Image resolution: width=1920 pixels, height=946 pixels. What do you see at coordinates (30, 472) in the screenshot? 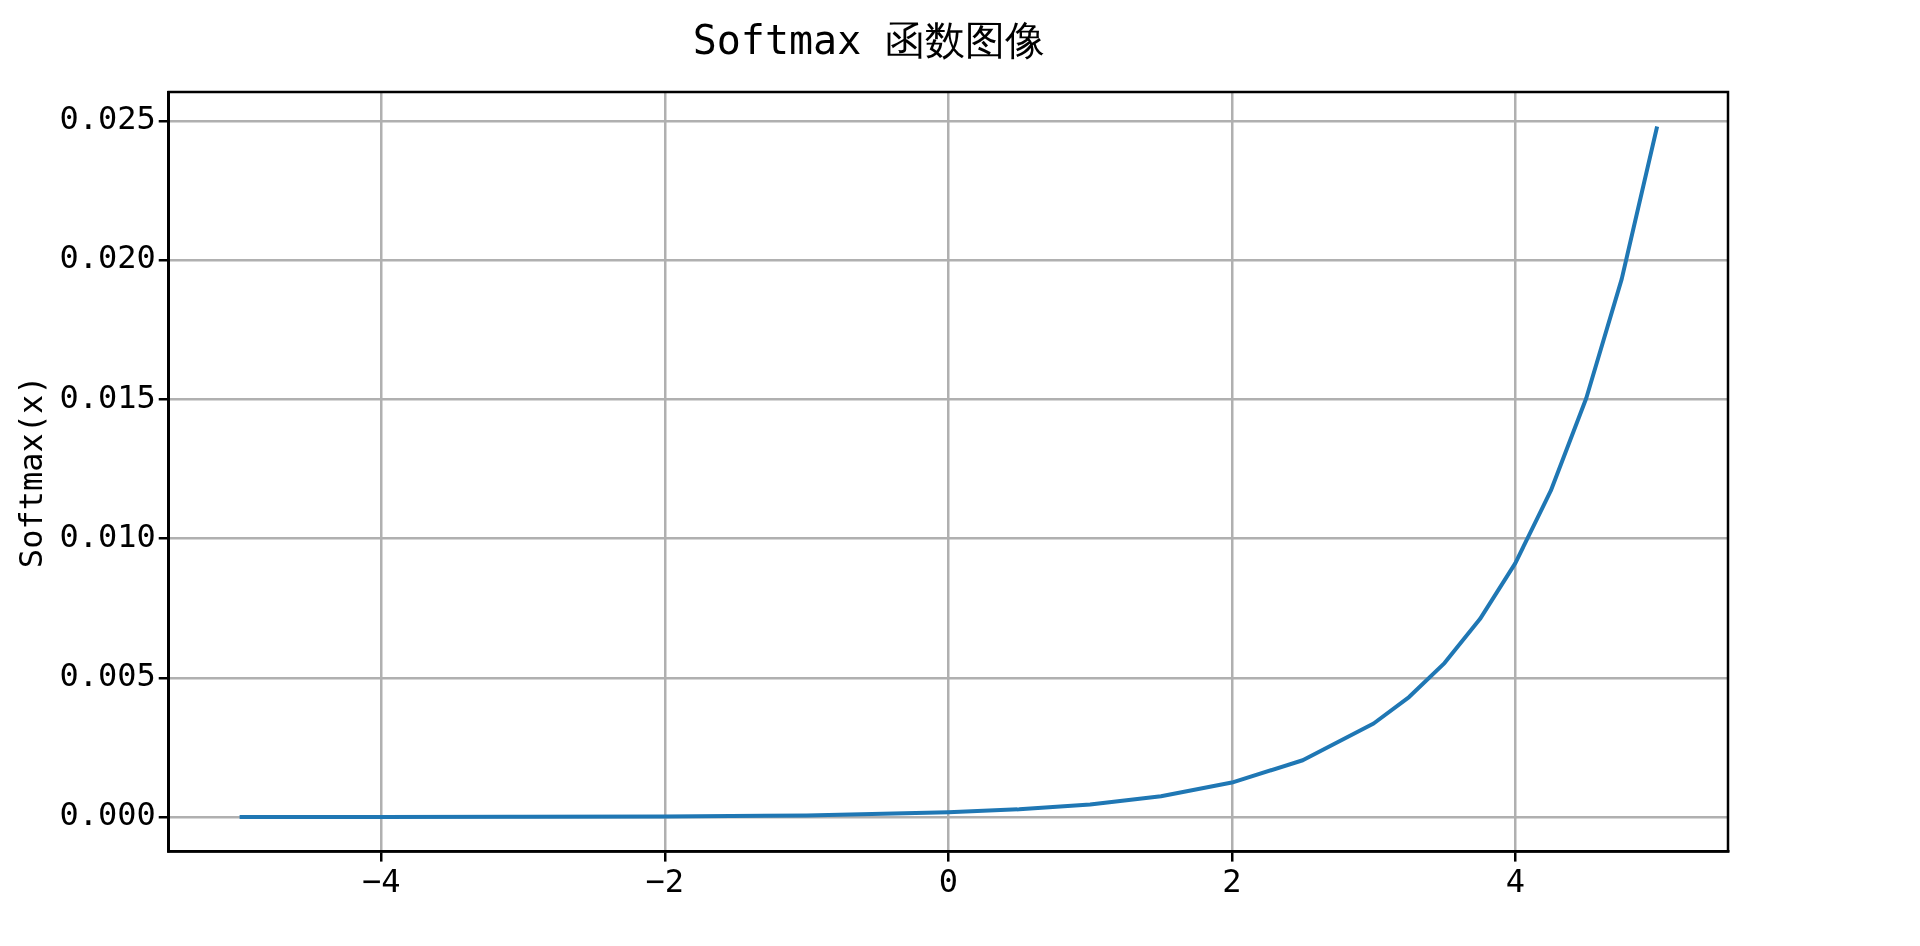
I see `y-axis-title: Softmax(x)` at bounding box center [30, 472].